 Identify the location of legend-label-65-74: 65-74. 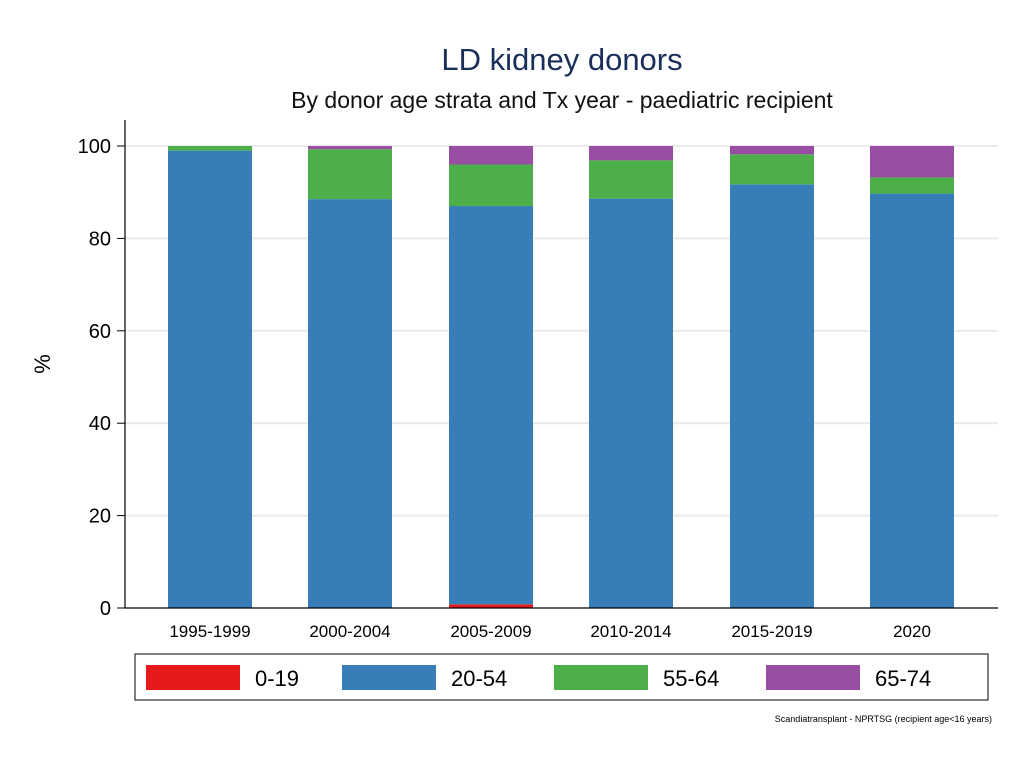
(903, 678).